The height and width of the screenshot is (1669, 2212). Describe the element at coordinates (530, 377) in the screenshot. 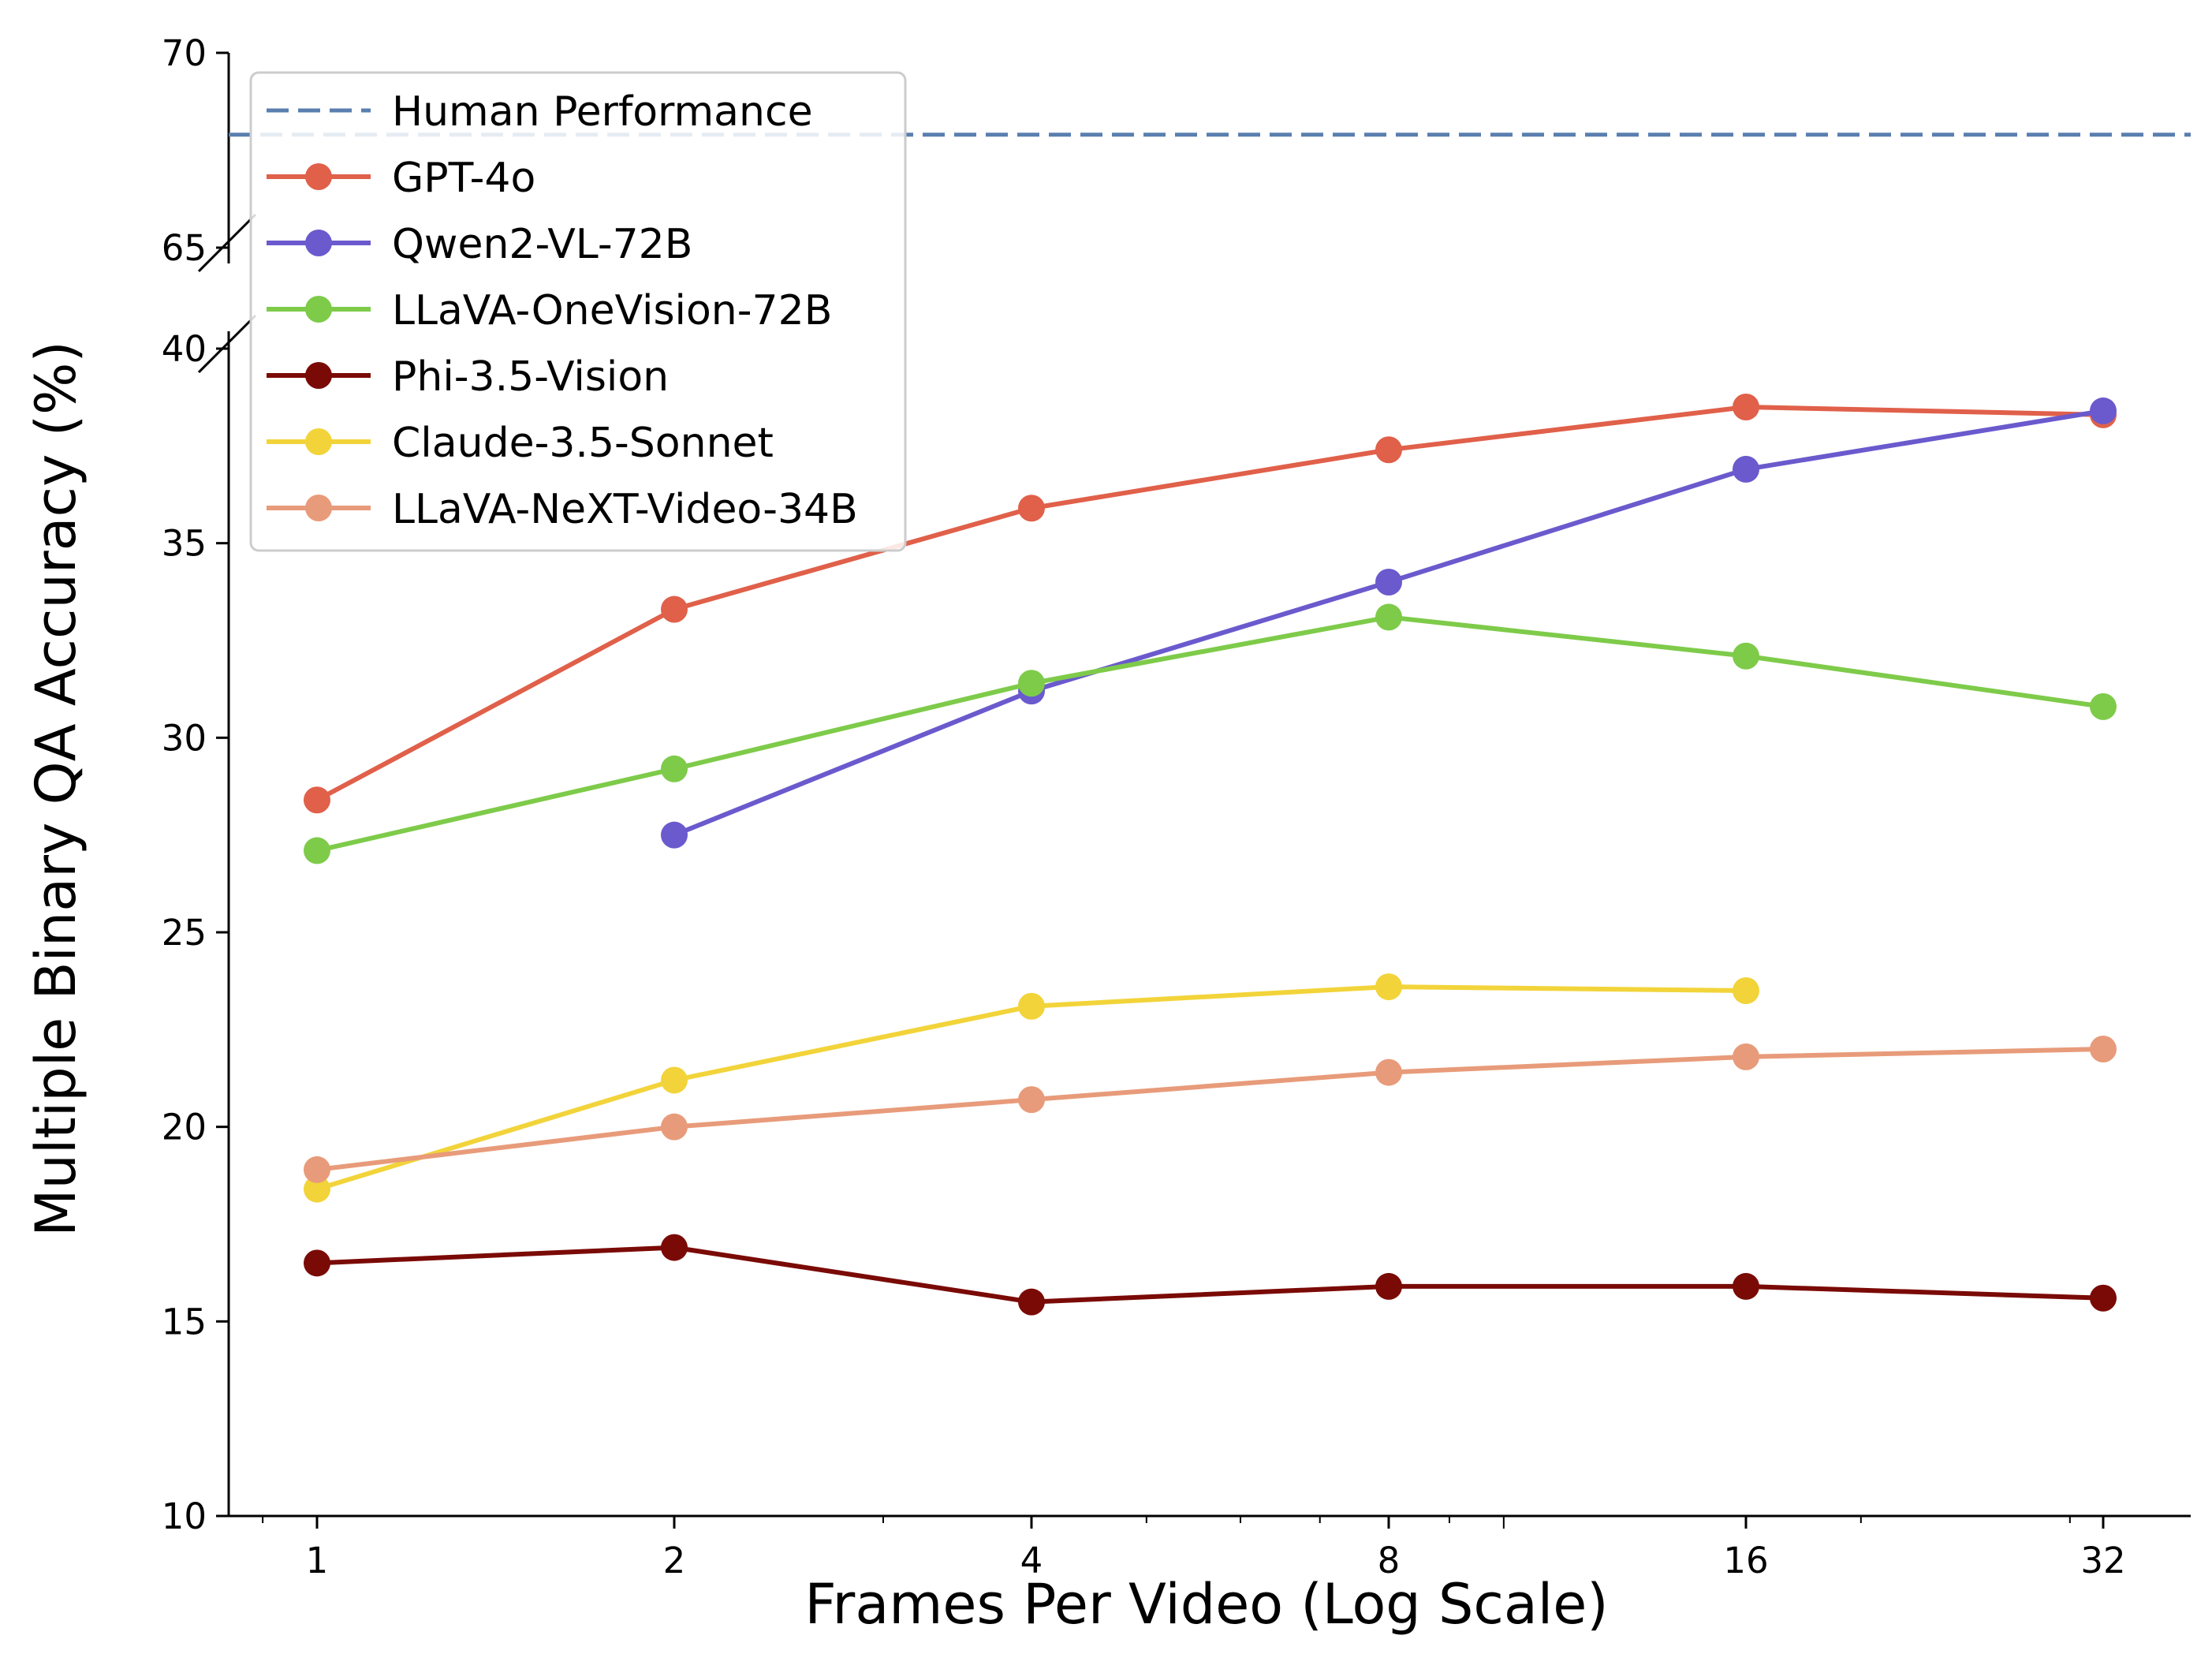

I see `legend-label: Phi-3.5-Vision` at that location.